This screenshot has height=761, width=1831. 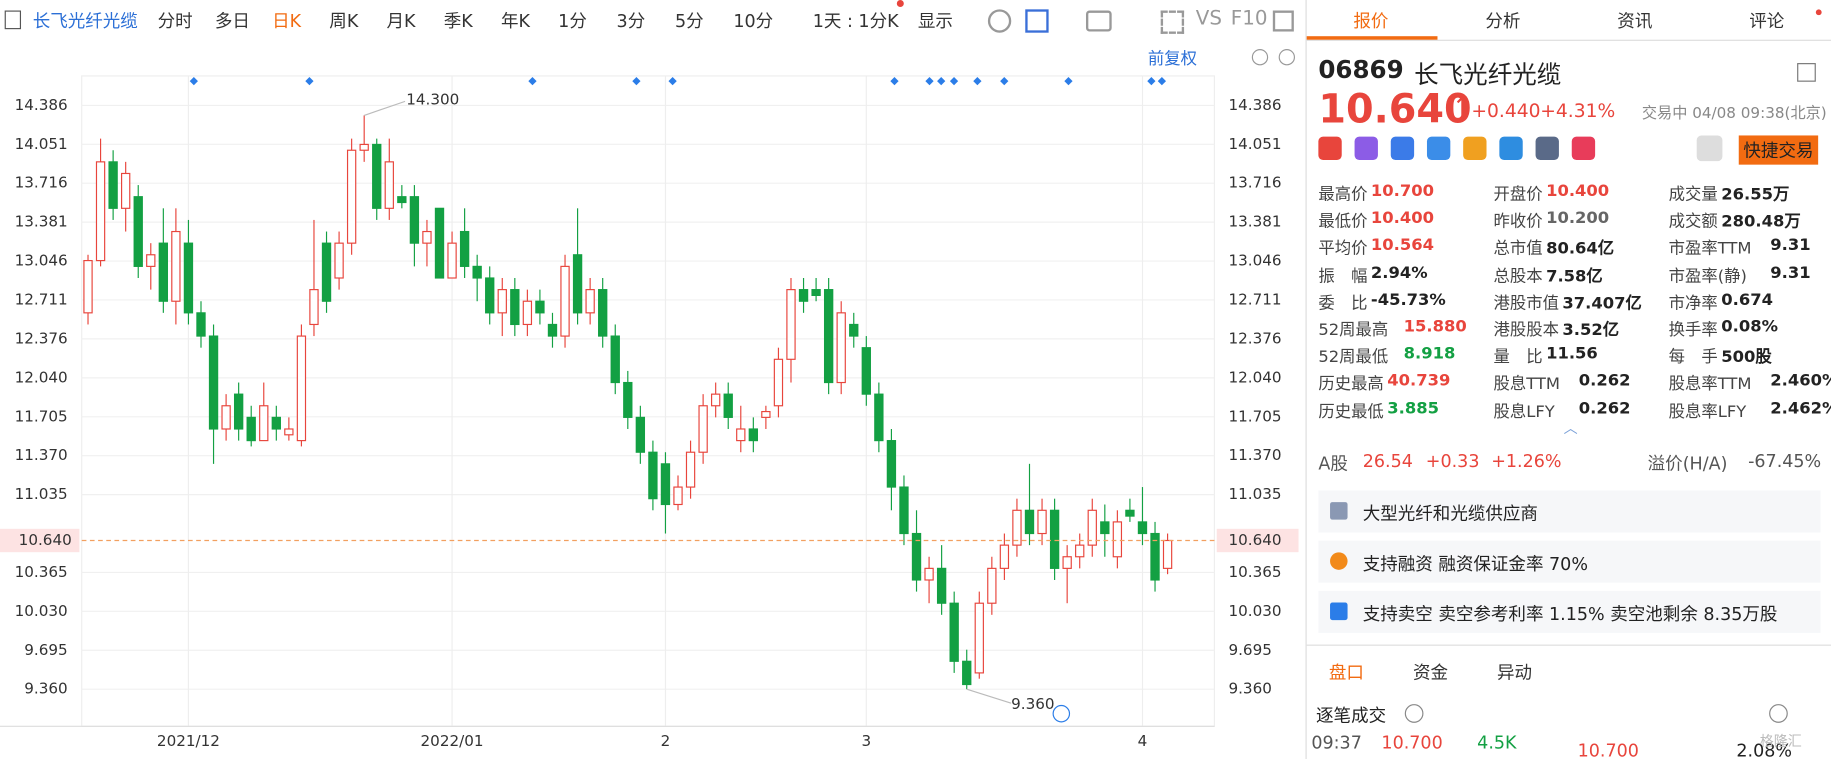 What do you see at coordinates (1767, 21) in the screenshot?
I see `tab: 评论` at bounding box center [1767, 21].